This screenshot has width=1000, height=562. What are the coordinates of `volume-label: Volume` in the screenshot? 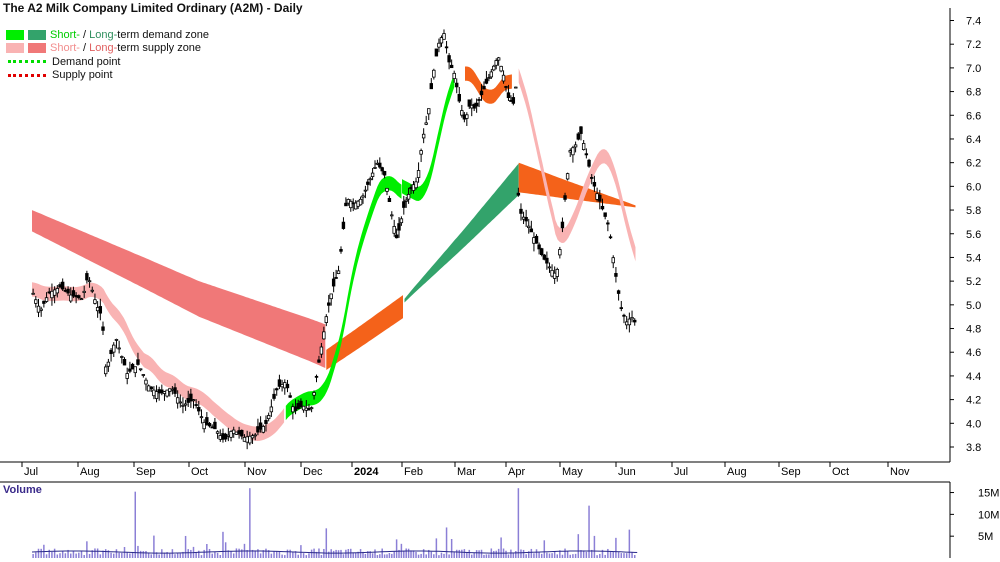 It's located at (22, 490).